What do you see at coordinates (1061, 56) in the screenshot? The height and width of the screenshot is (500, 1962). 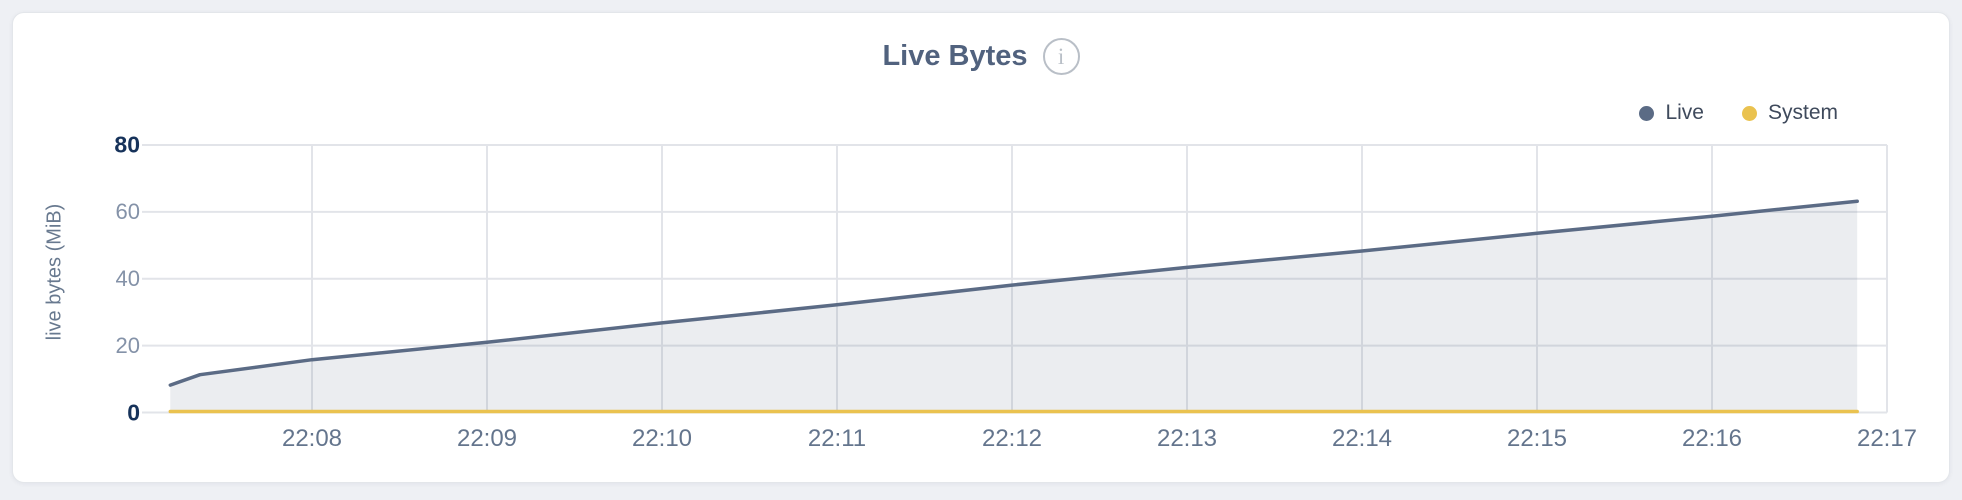 I see `info-icon: i` at bounding box center [1061, 56].